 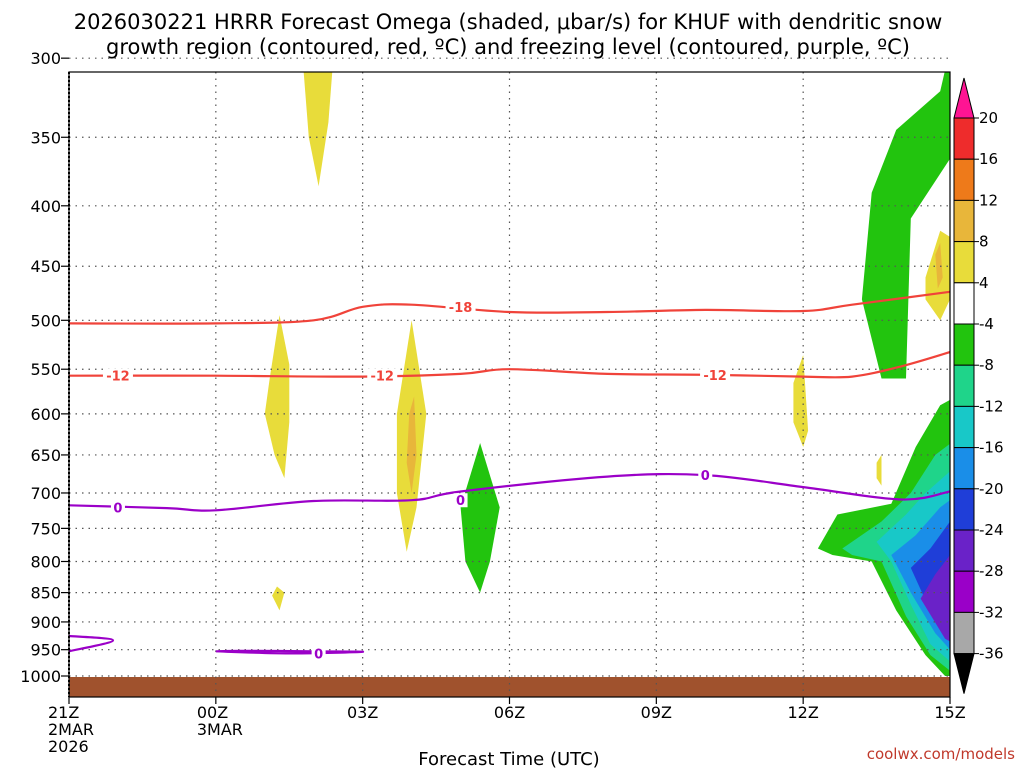 I want to click on colorbar-label-1: 16, so click(x=988, y=159).